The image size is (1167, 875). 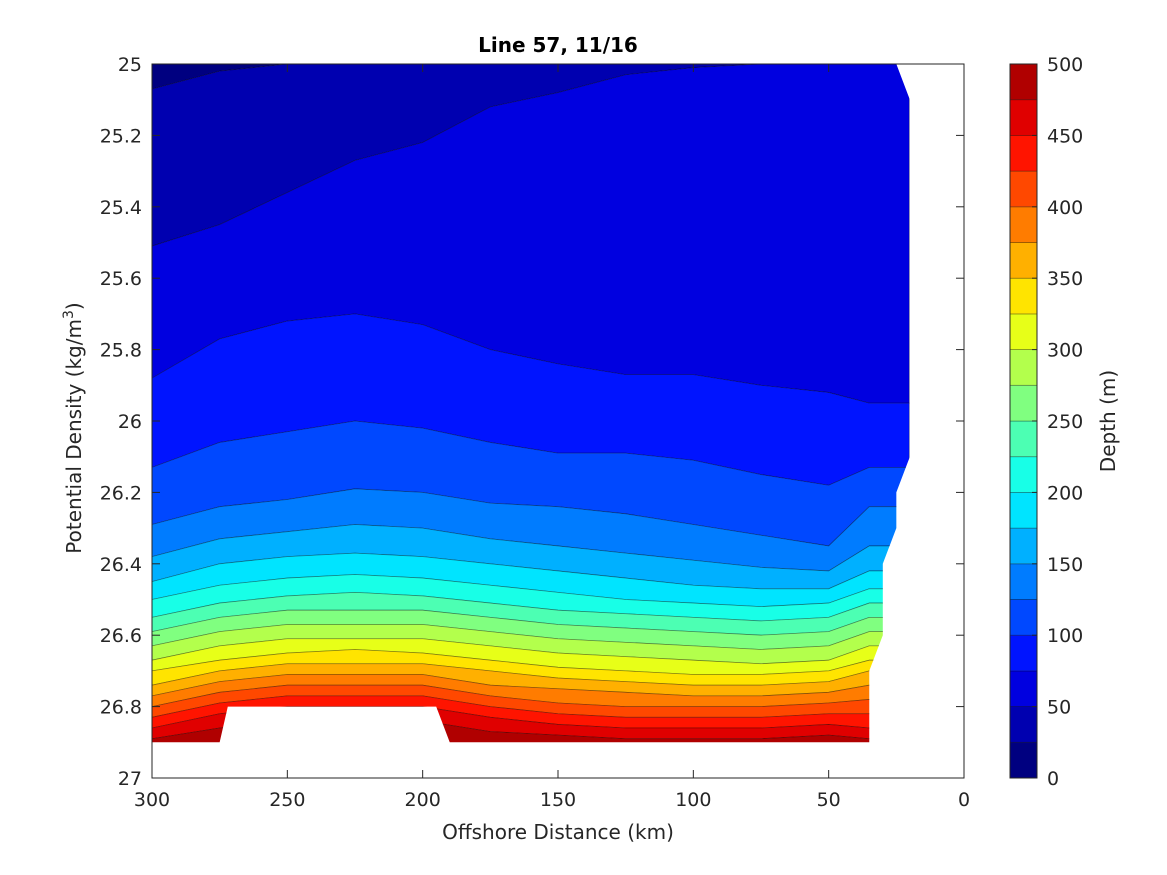 What do you see at coordinates (1065, 493) in the screenshot?
I see `colorbar-tick-label: 200` at bounding box center [1065, 493].